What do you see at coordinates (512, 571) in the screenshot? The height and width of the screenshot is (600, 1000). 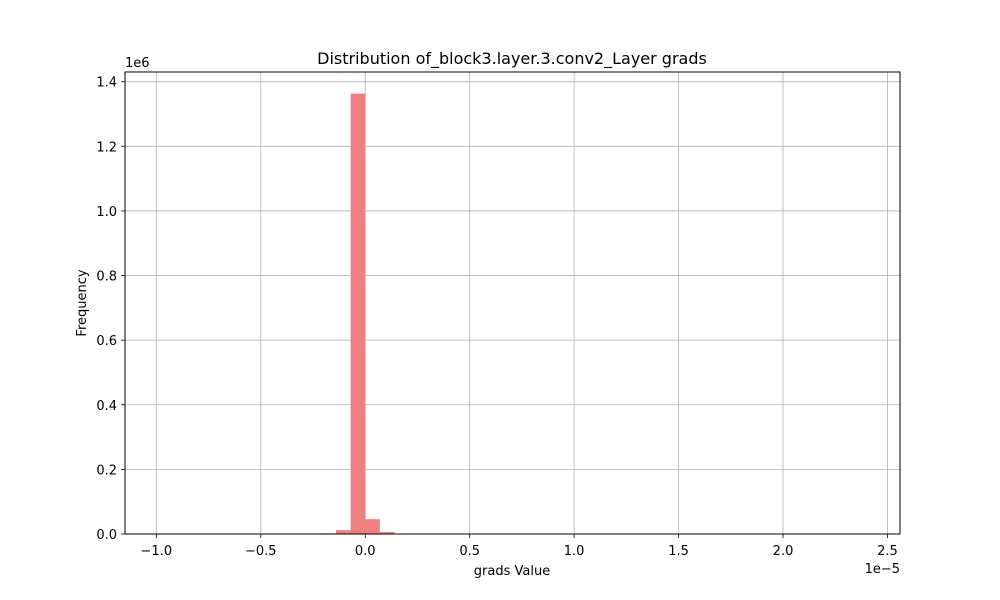 I see `x-axis-label: grads Value` at bounding box center [512, 571].